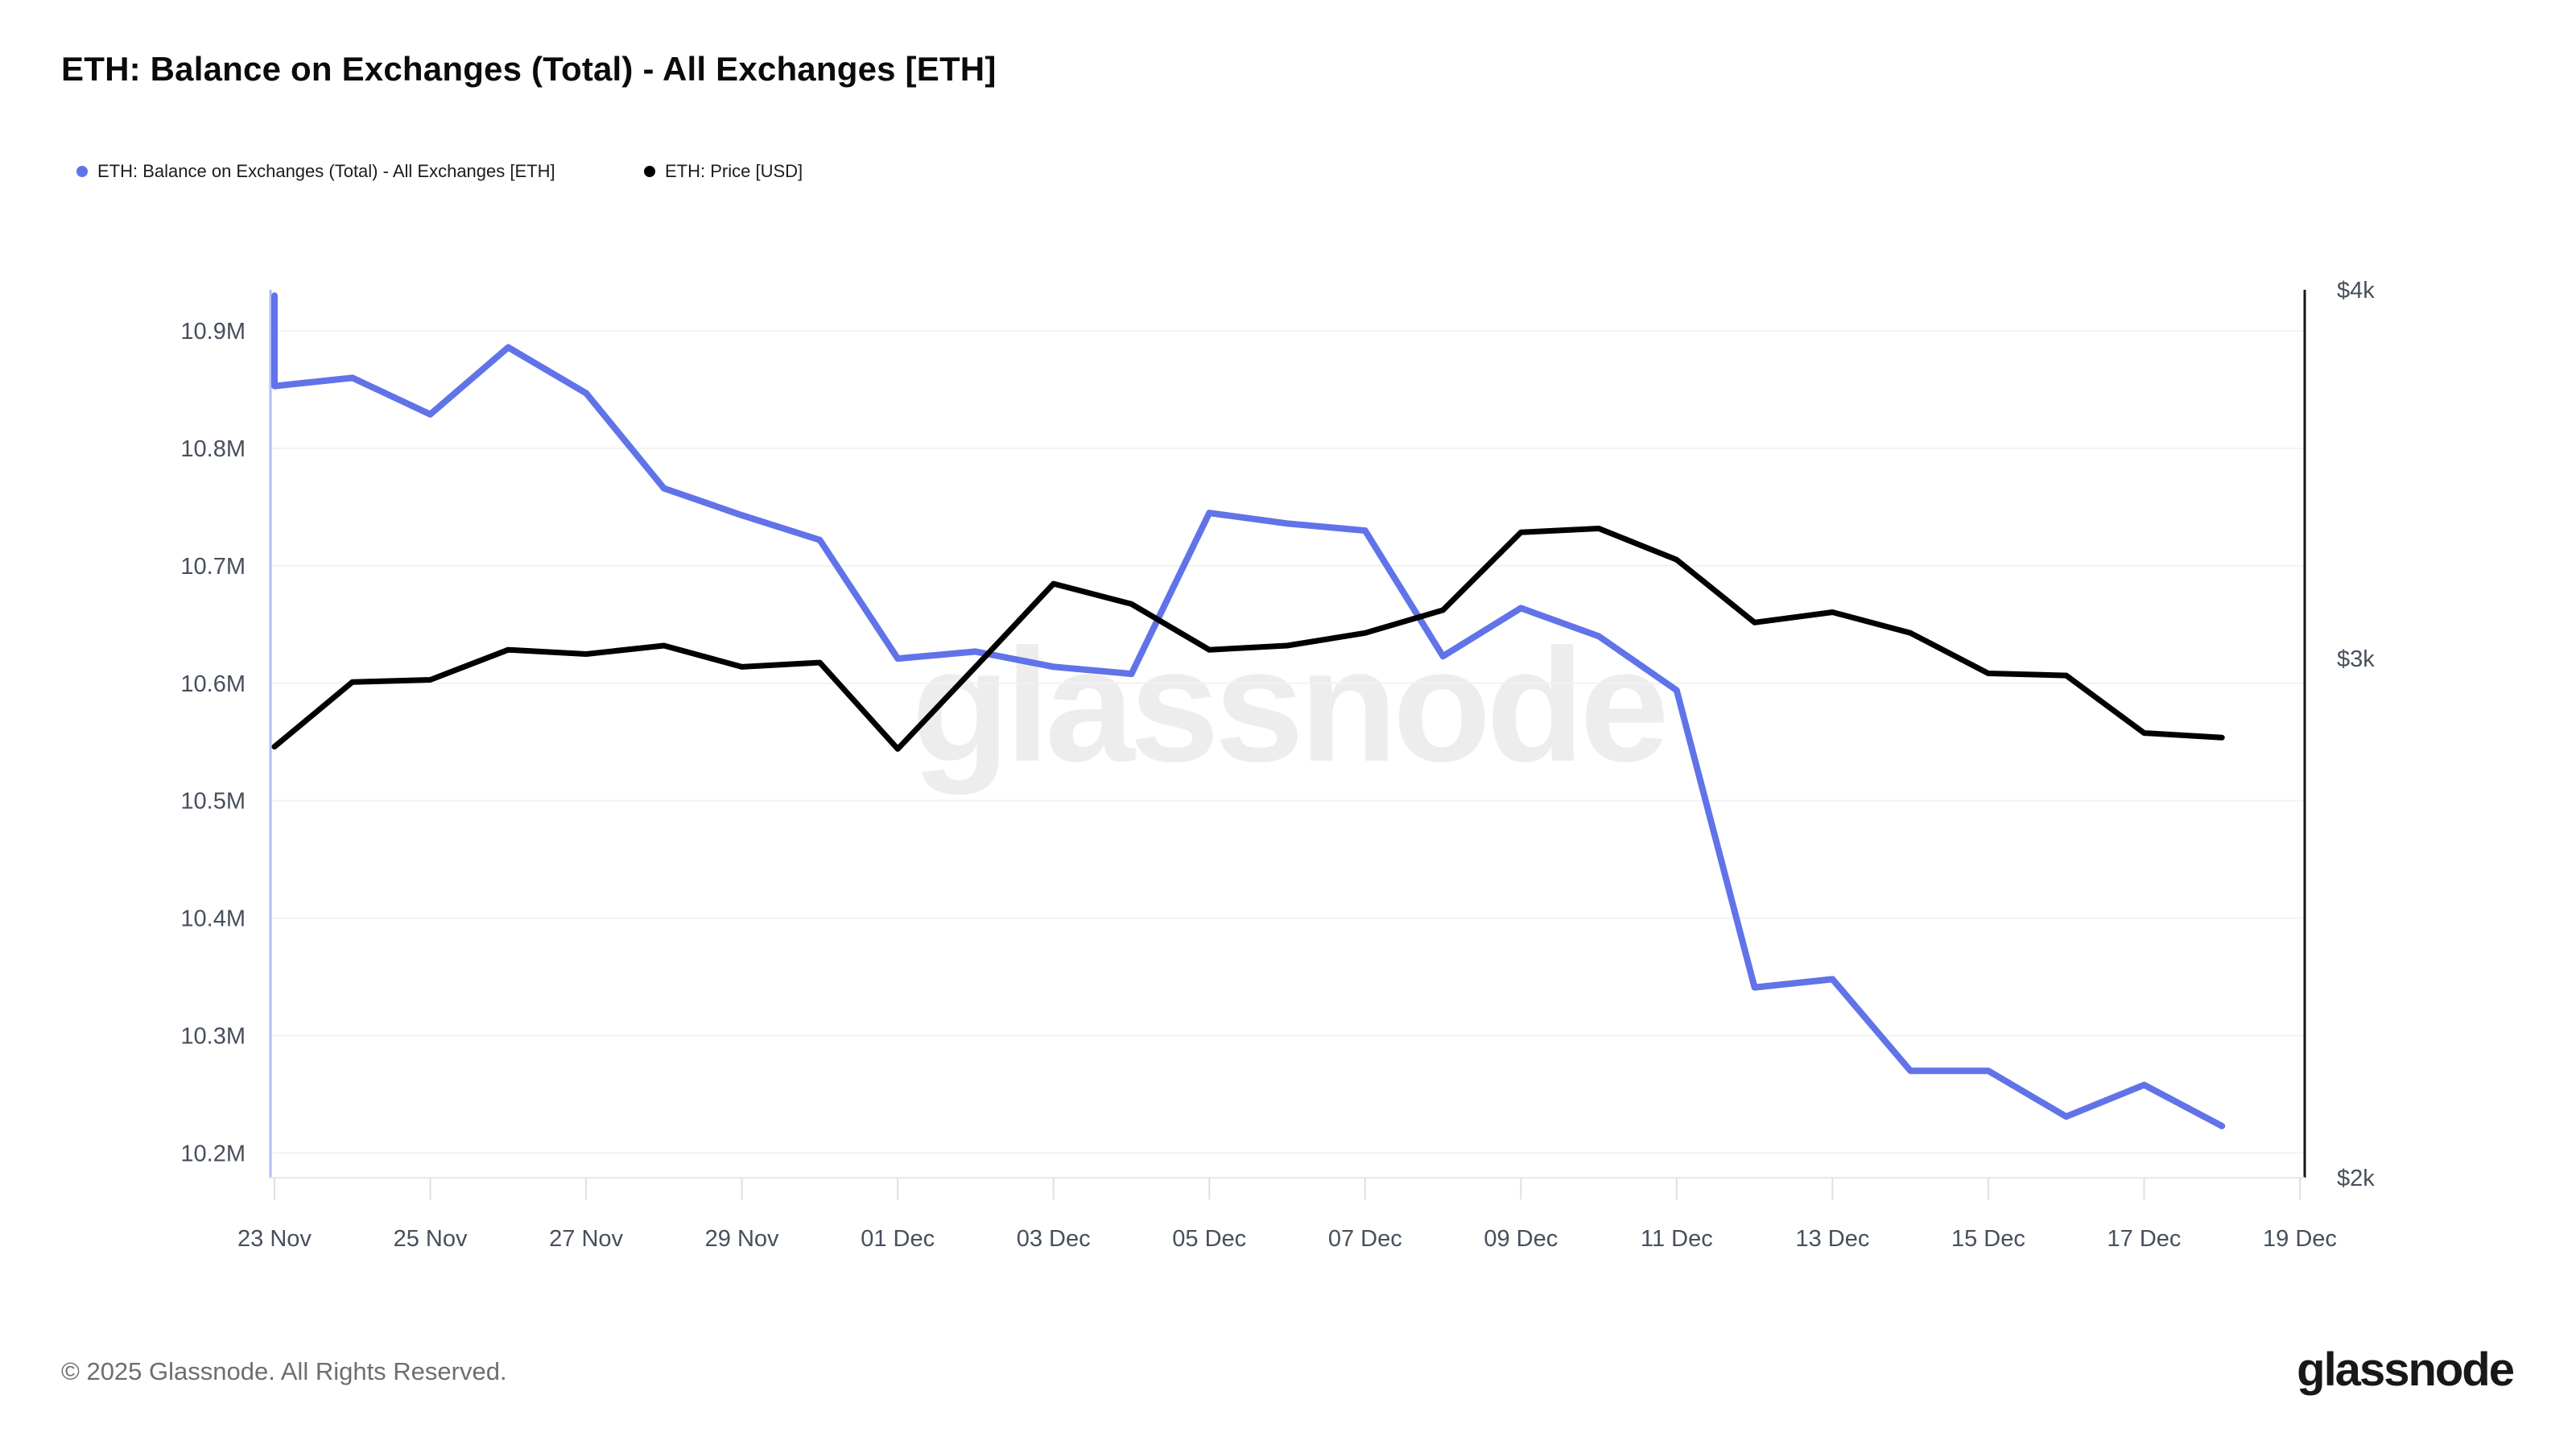  Describe the element at coordinates (1054, 1239) in the screenshot. I see `x-axis-label: 03 Dec` at that location.